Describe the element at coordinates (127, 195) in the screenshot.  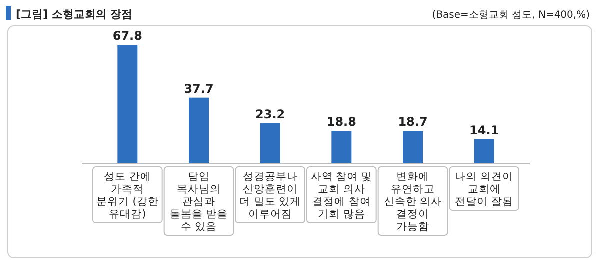
I see `x-tick-label: 성도 간에 가족적 분위기 (강한 유대감)` at that location.